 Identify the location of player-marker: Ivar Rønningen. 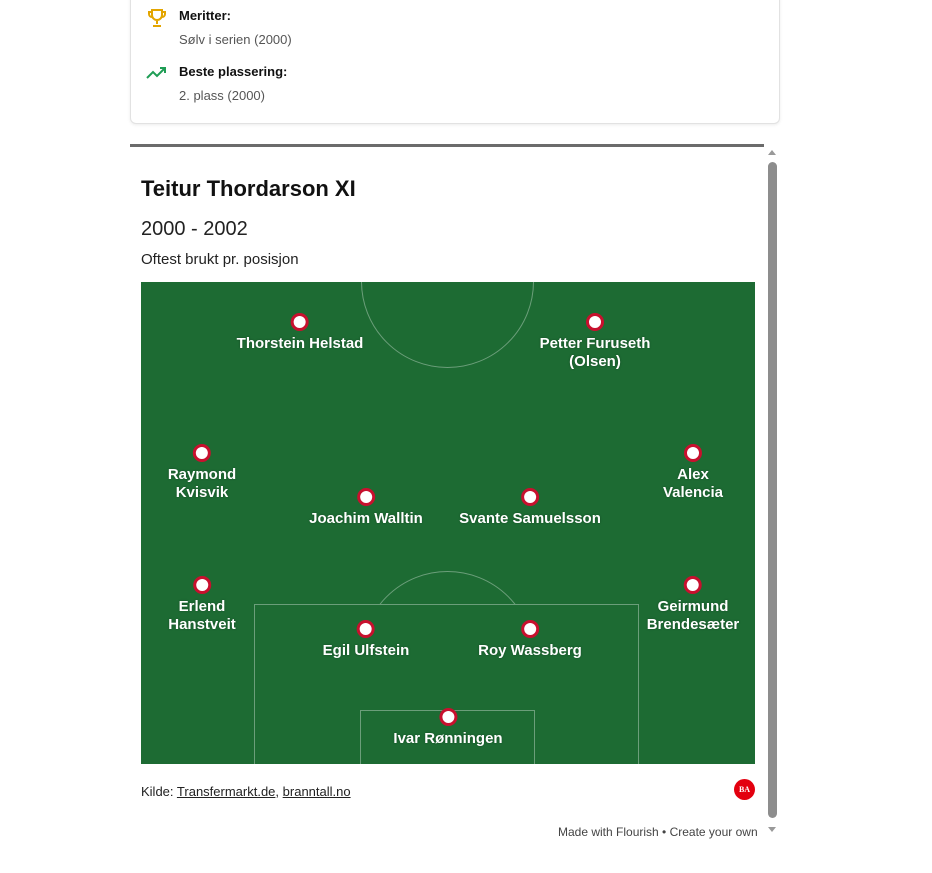
(448, 728).